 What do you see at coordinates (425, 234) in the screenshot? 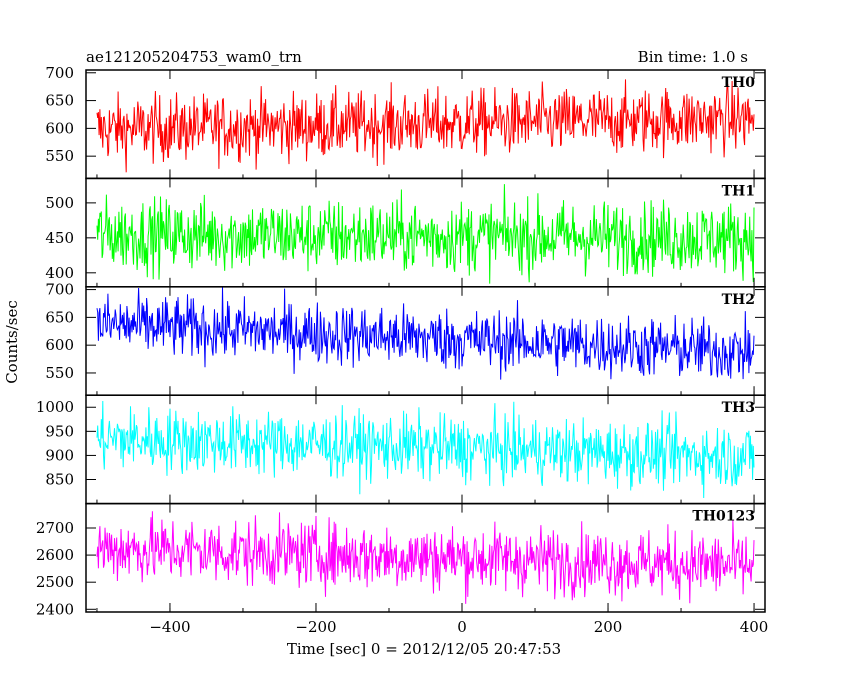
I see `series-line-th1` at bounding box center [425, 234].